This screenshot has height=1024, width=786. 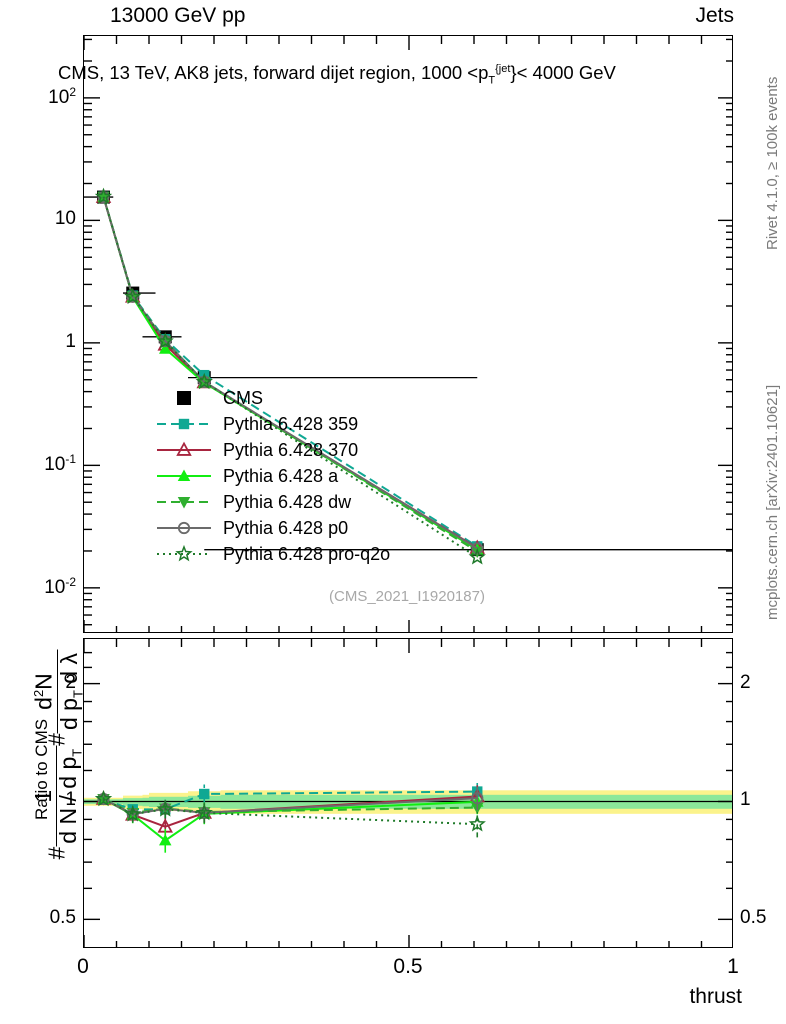 What do you see at coordinates (287, 501) in the screenshot?
I see `legend-label: Pythia 6.428 dw` at bounding box center [287, 501].